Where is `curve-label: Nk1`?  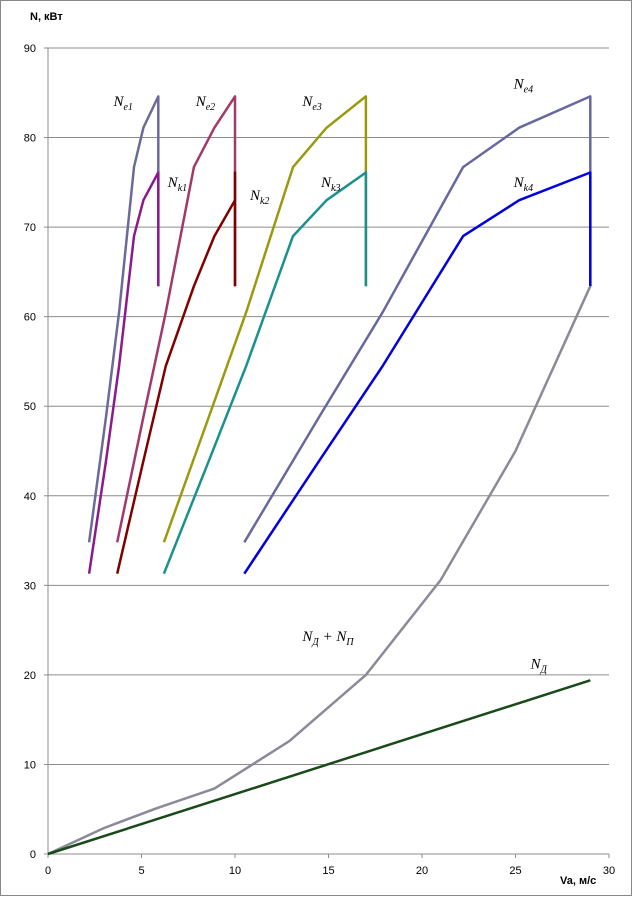
curve-label: Nk1 is located at coordinates (177, 184).